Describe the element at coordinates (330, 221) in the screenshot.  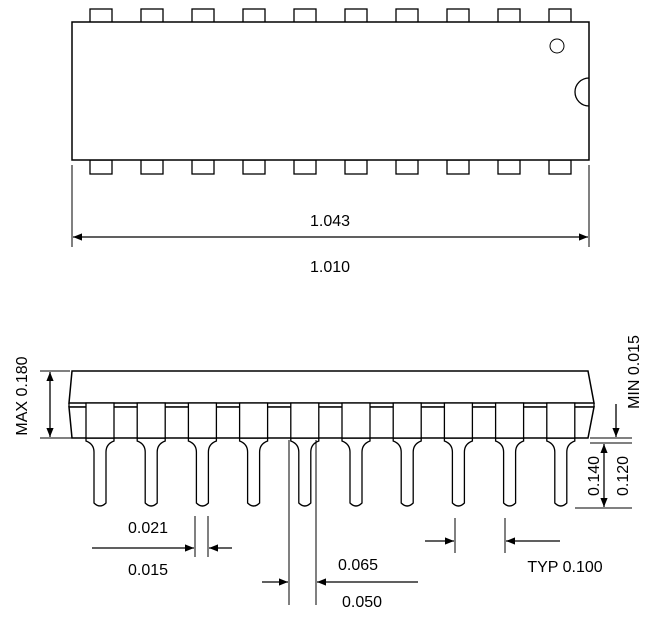
I see `length-max-label: 1.043` at that location.